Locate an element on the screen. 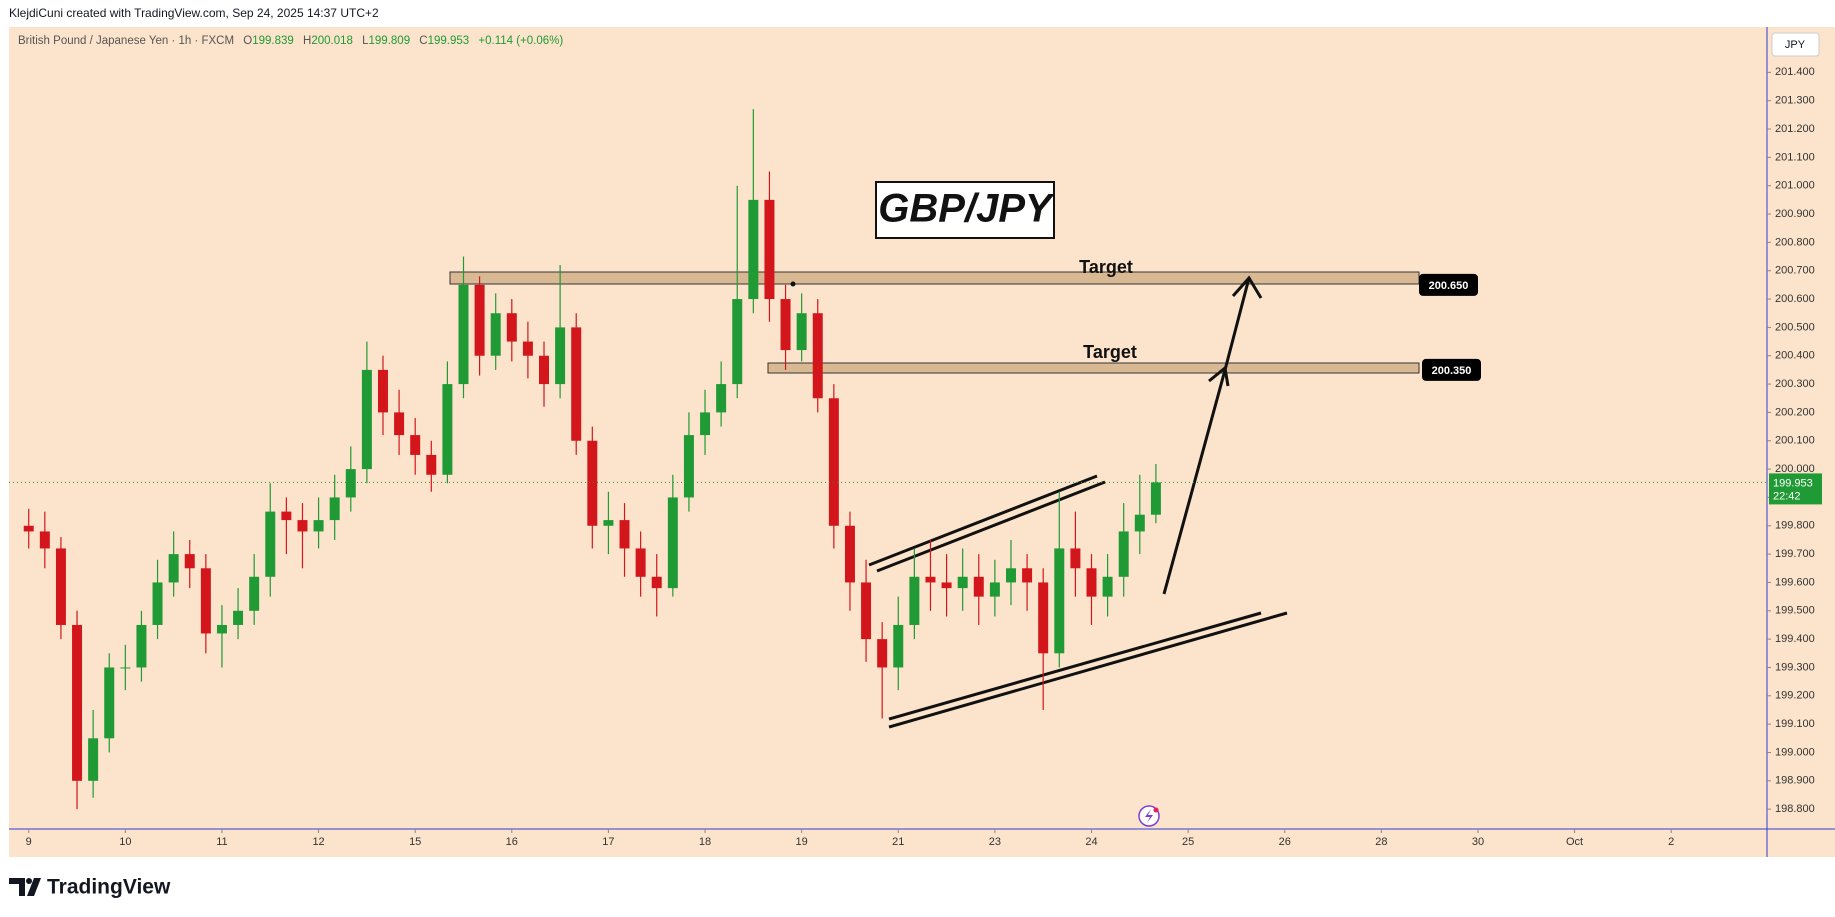 This screenshot has height=917, width=1835. legend-high-label: H is located at coordinates (307, 41).